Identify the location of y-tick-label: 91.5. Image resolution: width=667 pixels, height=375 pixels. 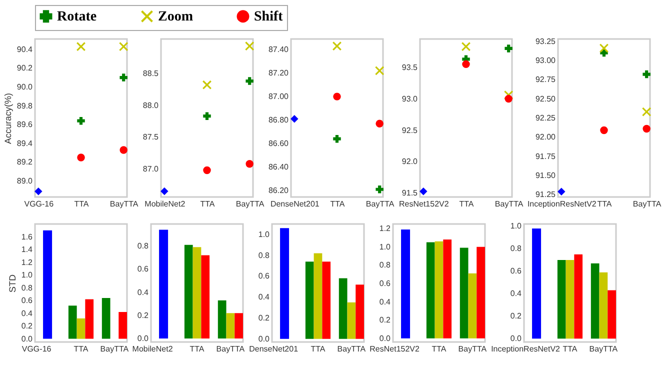
(410, 193).